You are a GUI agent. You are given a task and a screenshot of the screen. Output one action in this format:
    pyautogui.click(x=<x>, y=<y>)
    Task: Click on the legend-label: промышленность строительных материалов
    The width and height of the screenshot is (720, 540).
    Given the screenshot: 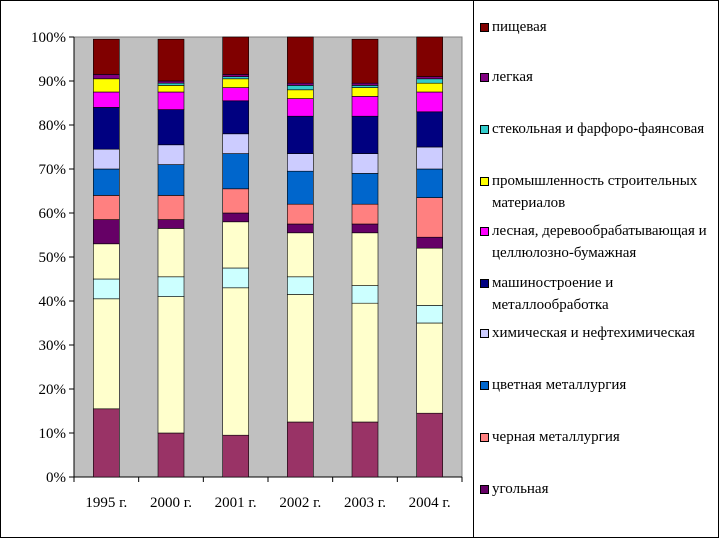 What is the action you would take?
    pyautogui.click(x=595, y=192)
    